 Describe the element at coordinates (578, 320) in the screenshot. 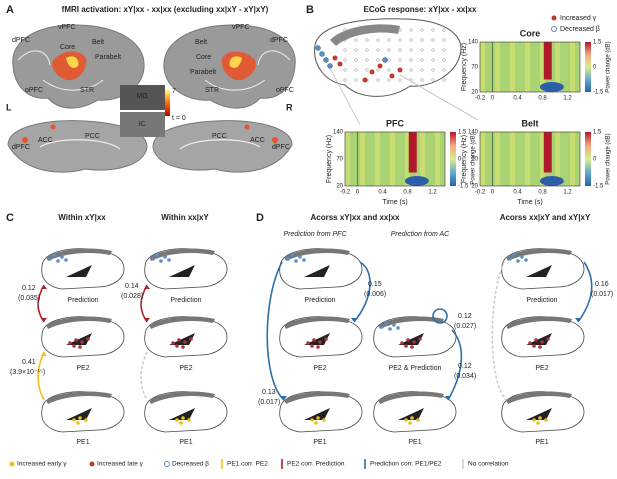

I see `arrow-head` at that location.